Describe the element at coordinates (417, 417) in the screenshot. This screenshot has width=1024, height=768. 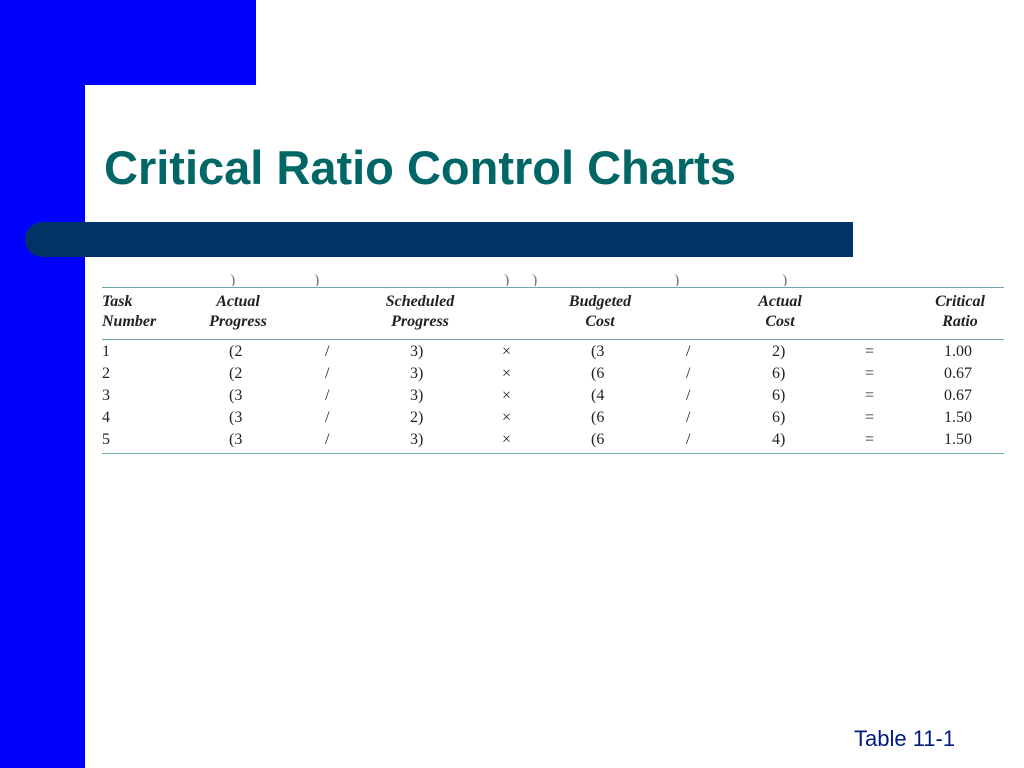
I see `cell-scheduled-progress: 2)` at that location.